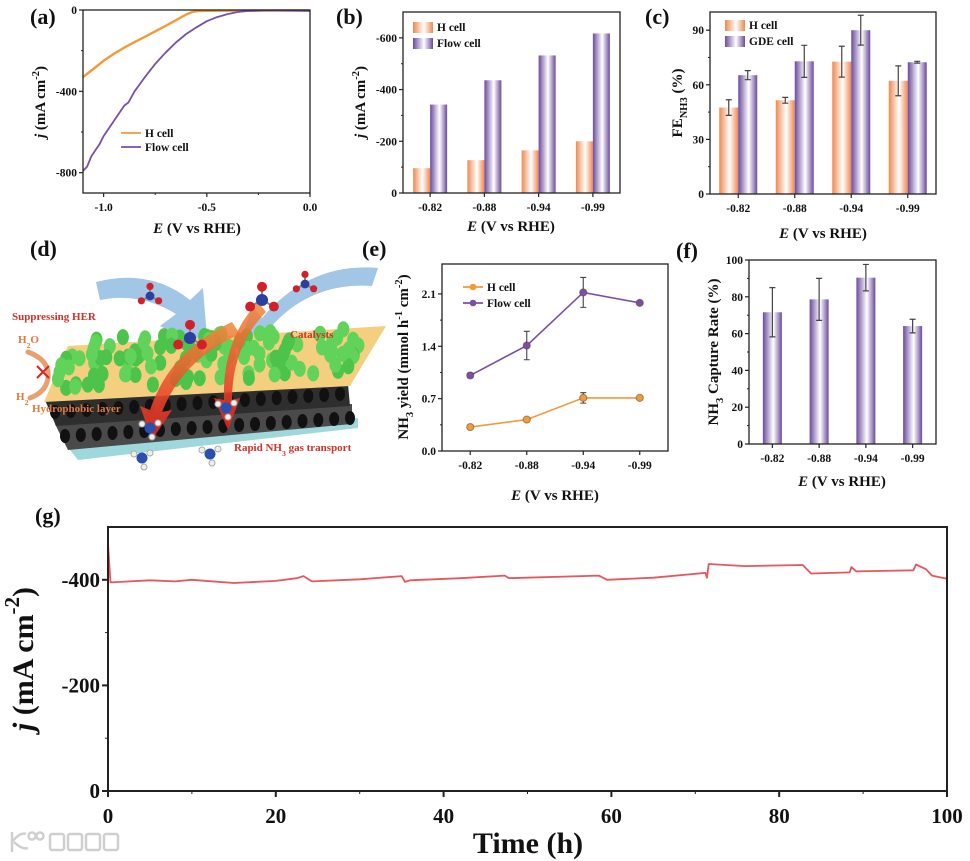  What do you see at coordinates (54, 317) in the screenshot?
I see `label-suppressing-her: Suppressing HER` at bounding box center [54, 317].